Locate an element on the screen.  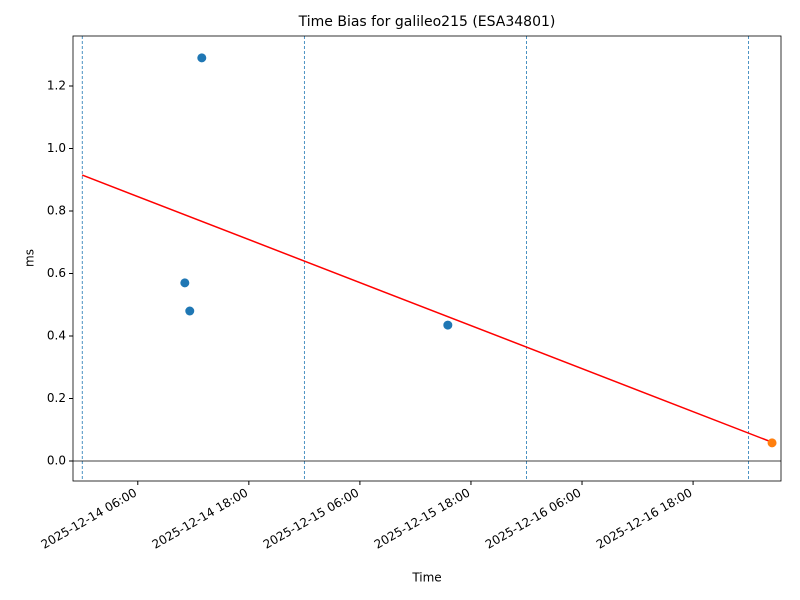
x-tick-label: 2025-12-16 18:00 is located at coordinates (644, 518).